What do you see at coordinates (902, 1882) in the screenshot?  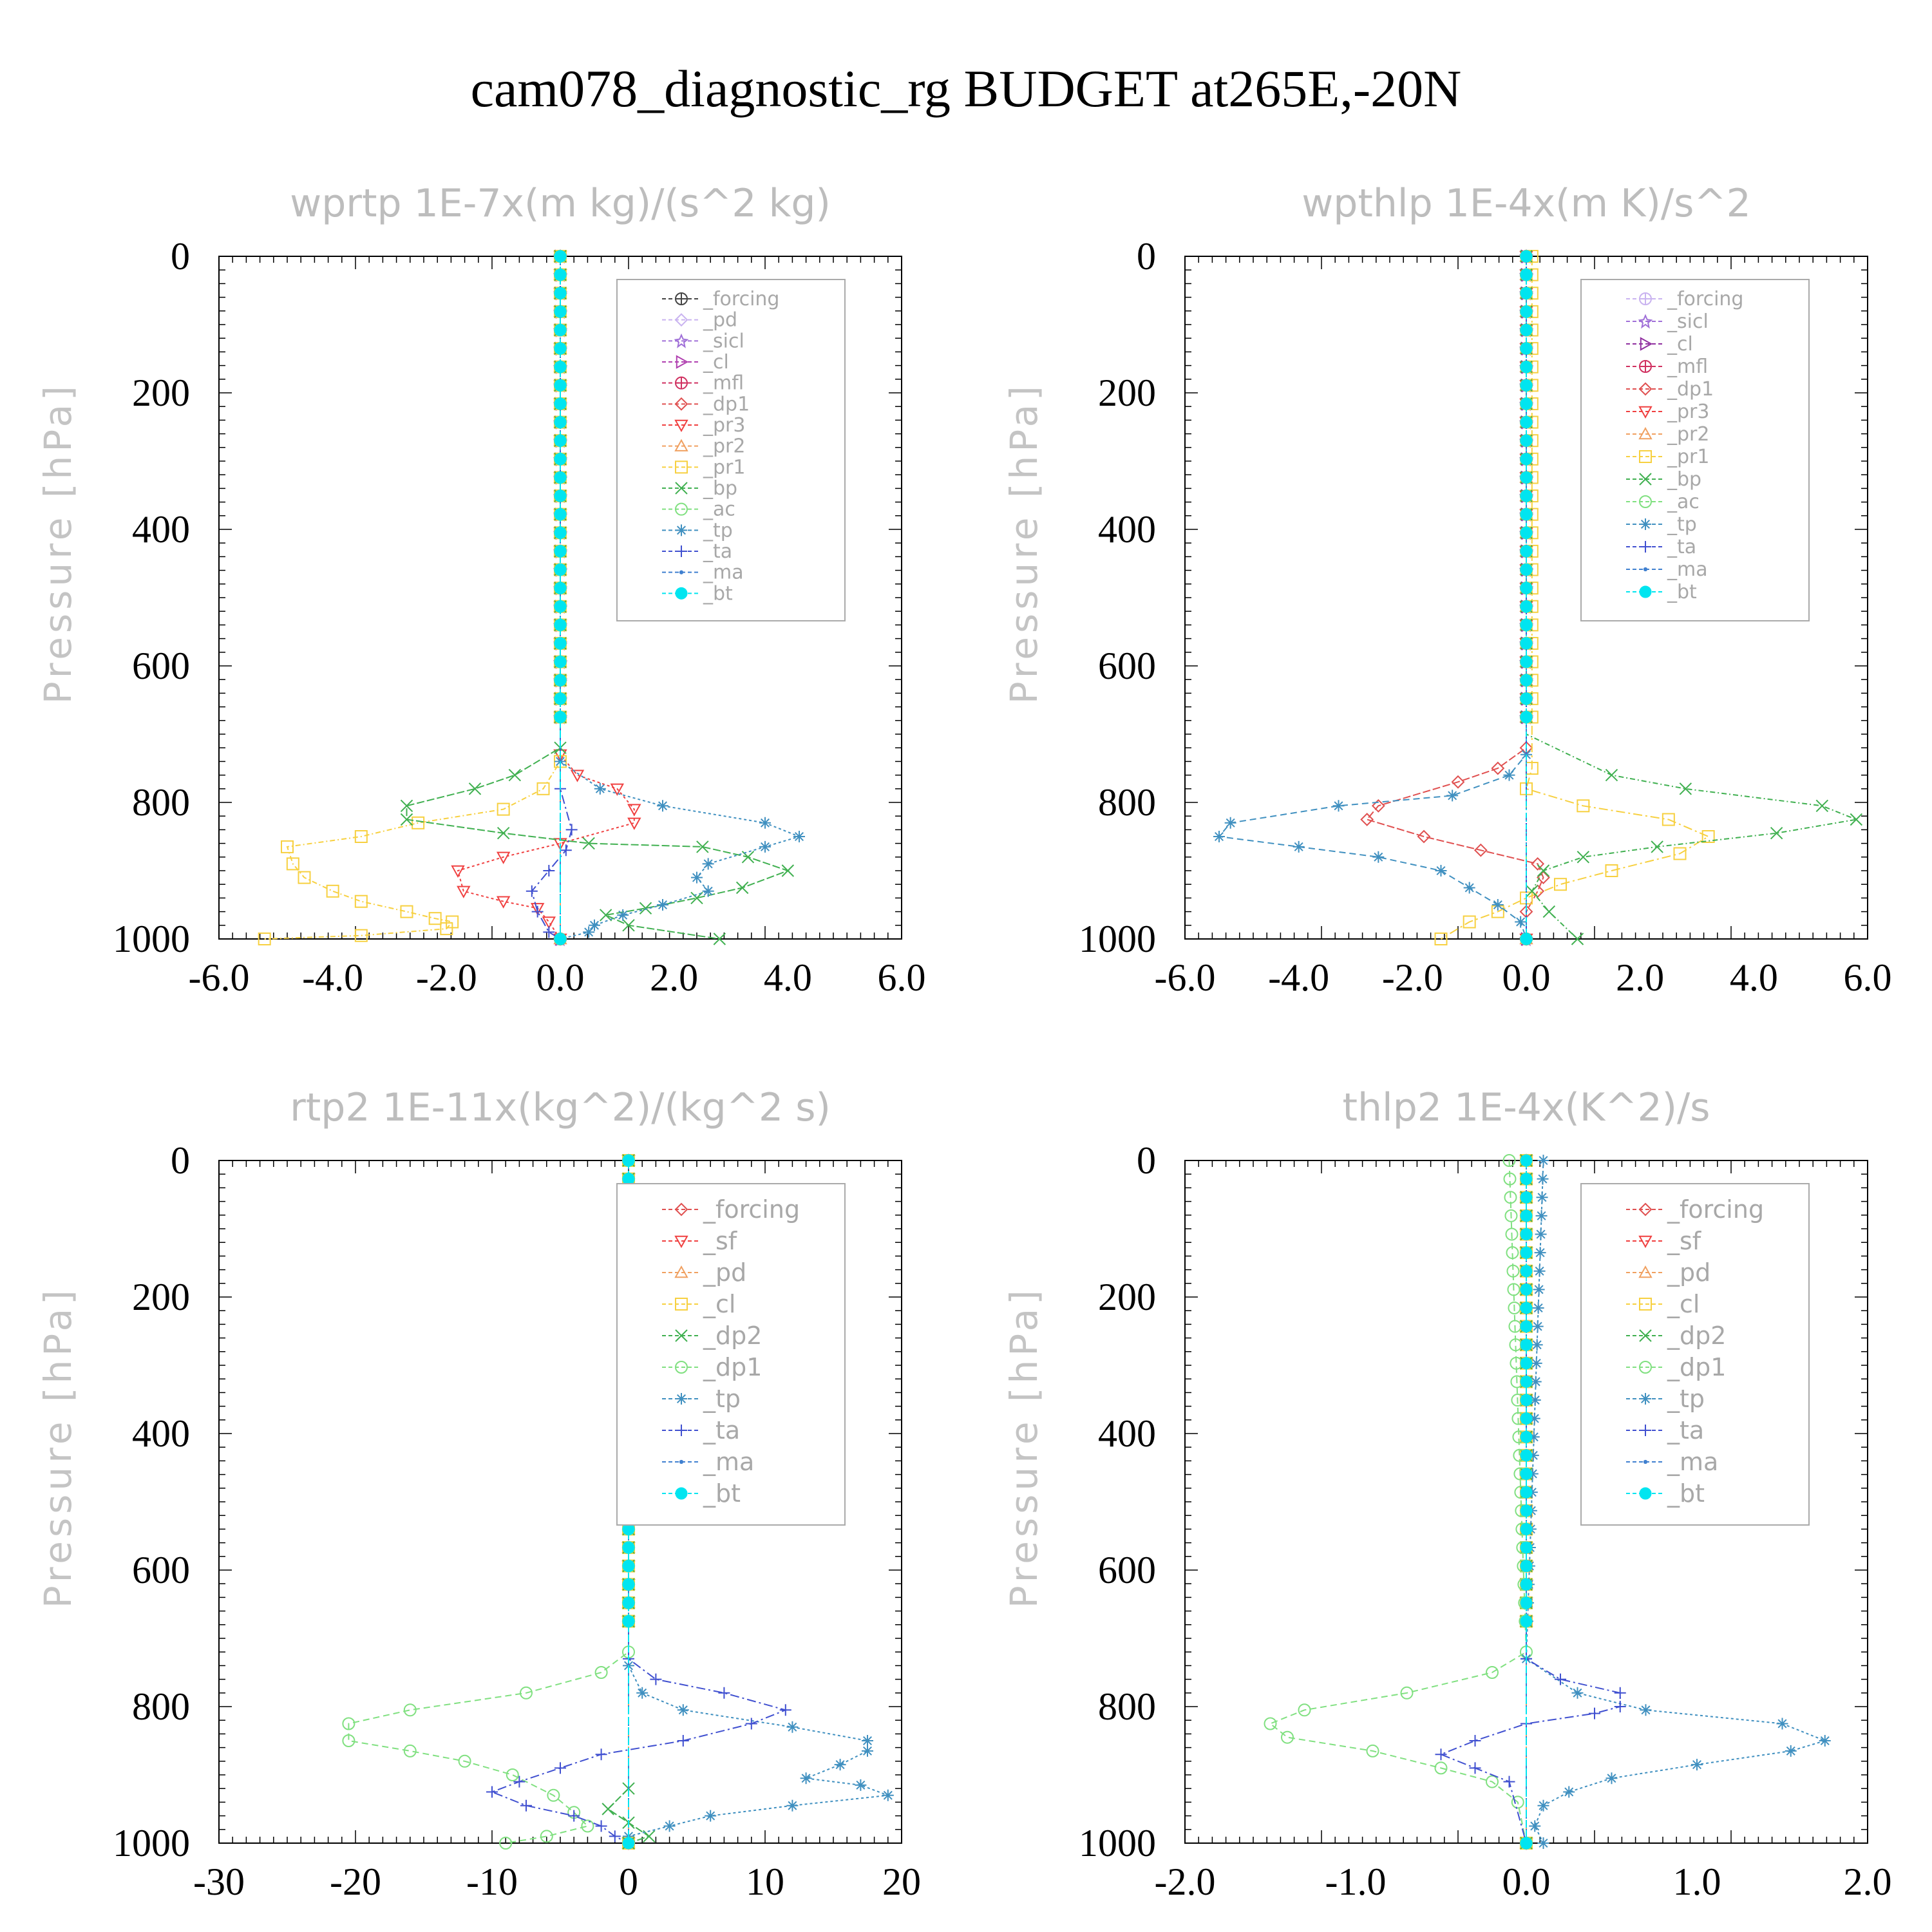 I see `x-tick-label: 20` at bounding box center [902, 1882].